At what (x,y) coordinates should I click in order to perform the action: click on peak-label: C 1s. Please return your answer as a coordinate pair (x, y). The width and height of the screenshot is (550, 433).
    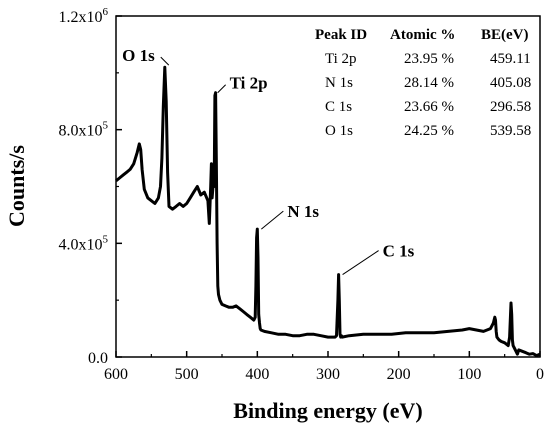
    Looking at the image, I should click on (399, 251).